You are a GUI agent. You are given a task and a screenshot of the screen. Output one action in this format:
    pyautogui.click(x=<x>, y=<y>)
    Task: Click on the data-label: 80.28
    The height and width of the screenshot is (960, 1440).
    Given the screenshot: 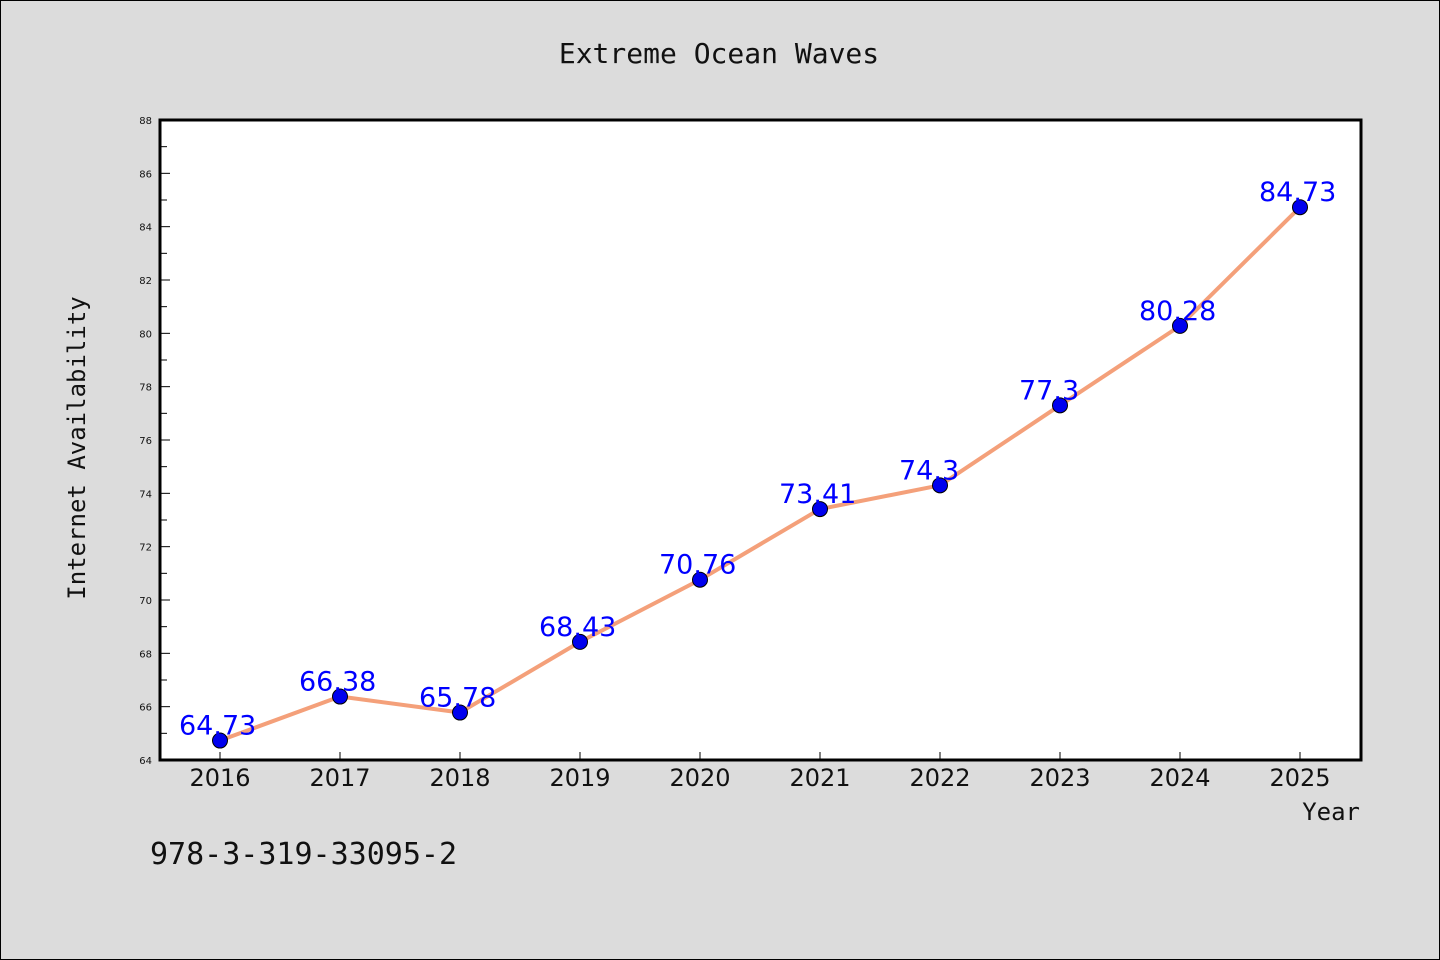 What is the action you would take?
    pyautogui.click(x=1177, y=311)
    